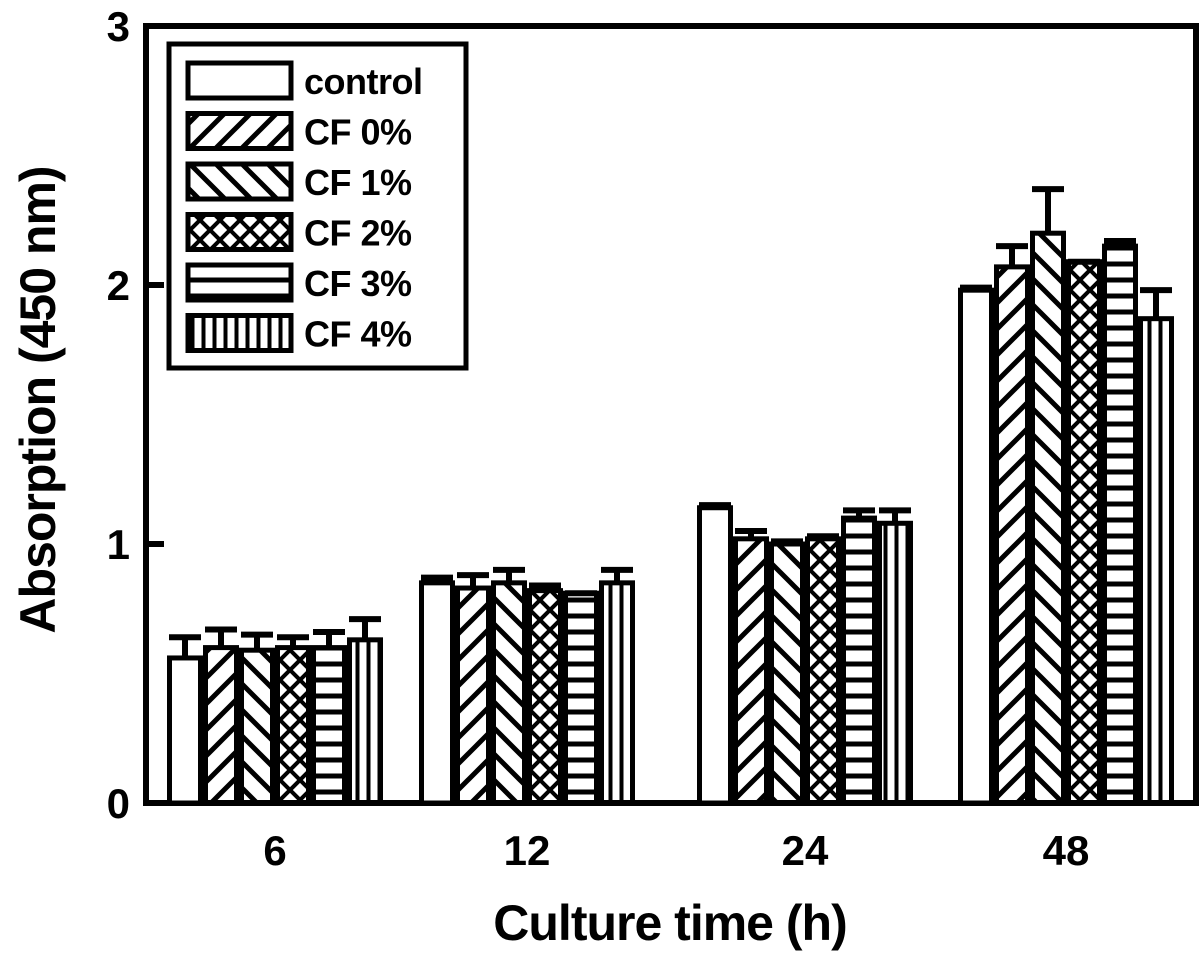  What do you see at coordinates (473, 695) in the screenshot?
I see `bar-cf-0-12h` at bounding box center [473, 695].